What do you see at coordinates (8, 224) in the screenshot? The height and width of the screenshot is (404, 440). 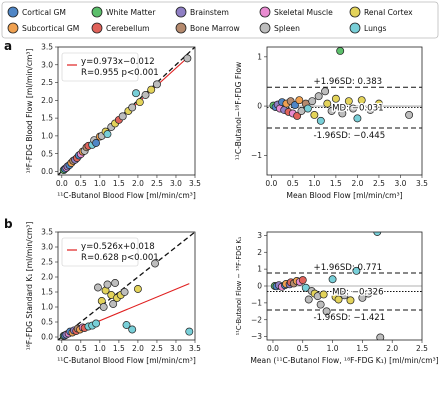 I see `panel-label-b: b` at bounding box center [8, 224].